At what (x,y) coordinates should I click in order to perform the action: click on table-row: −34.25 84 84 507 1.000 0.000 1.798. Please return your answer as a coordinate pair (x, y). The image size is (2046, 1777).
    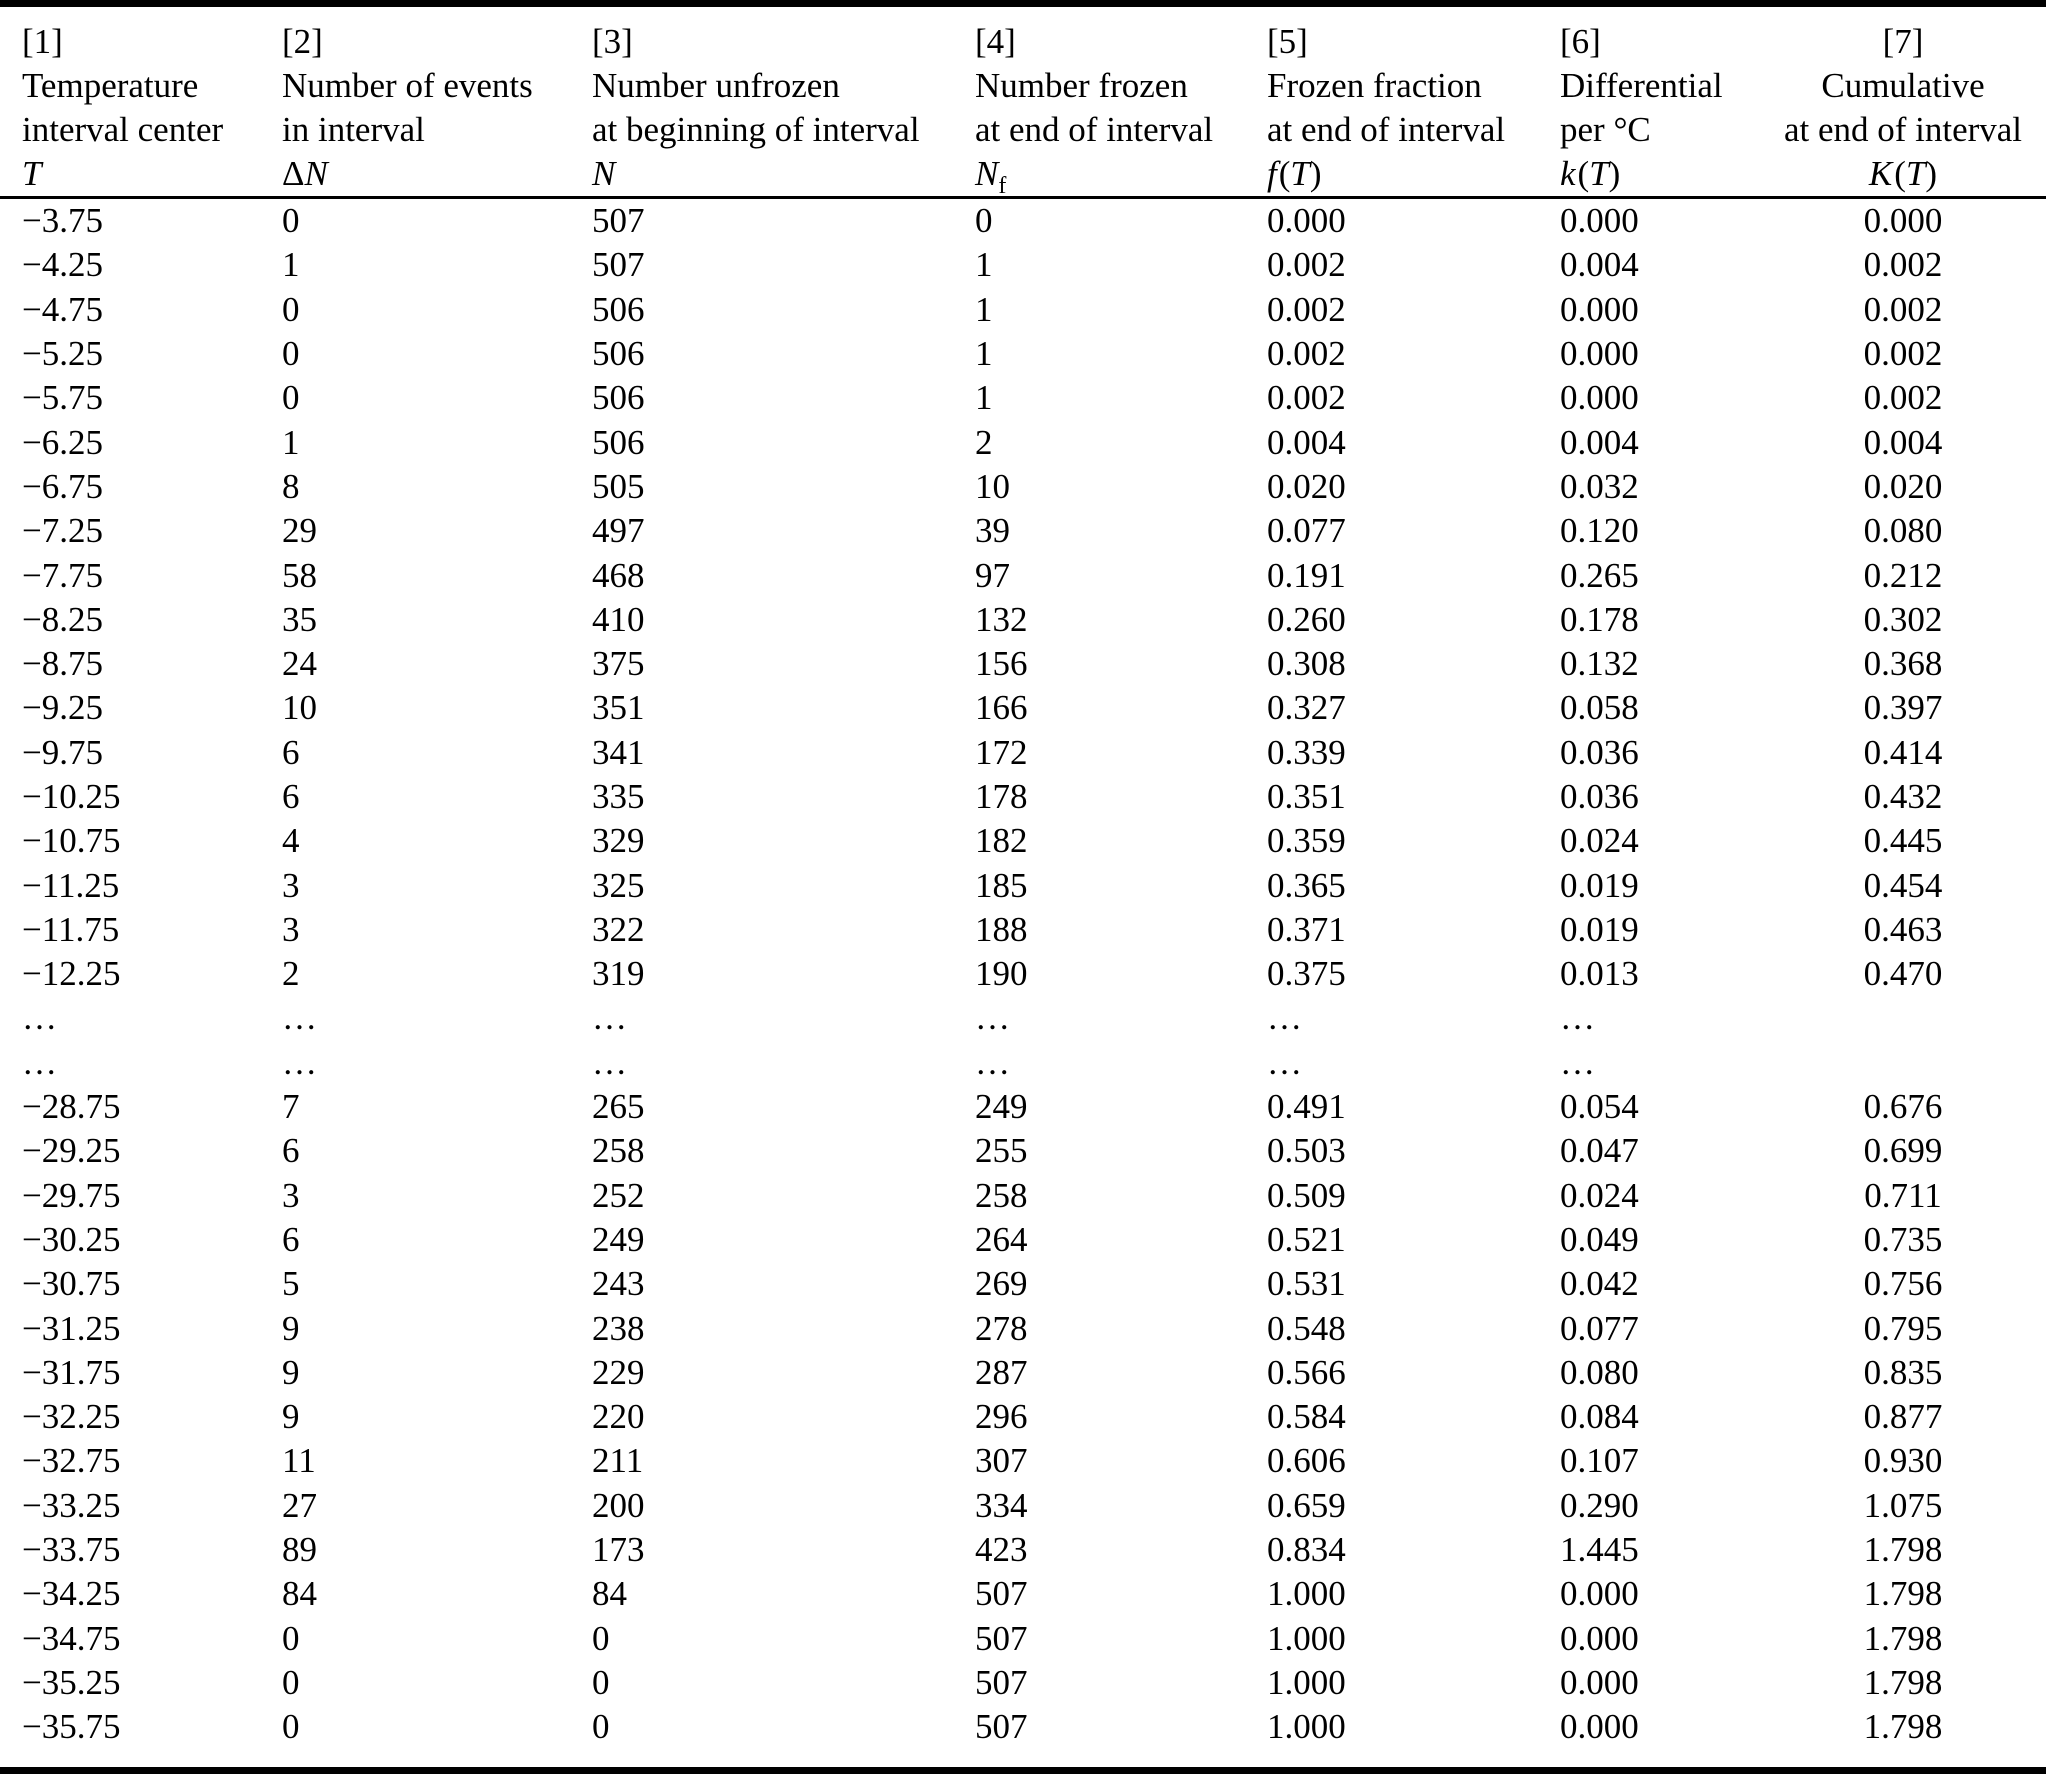
    Looking at the image, I should click on (1023, 1594).